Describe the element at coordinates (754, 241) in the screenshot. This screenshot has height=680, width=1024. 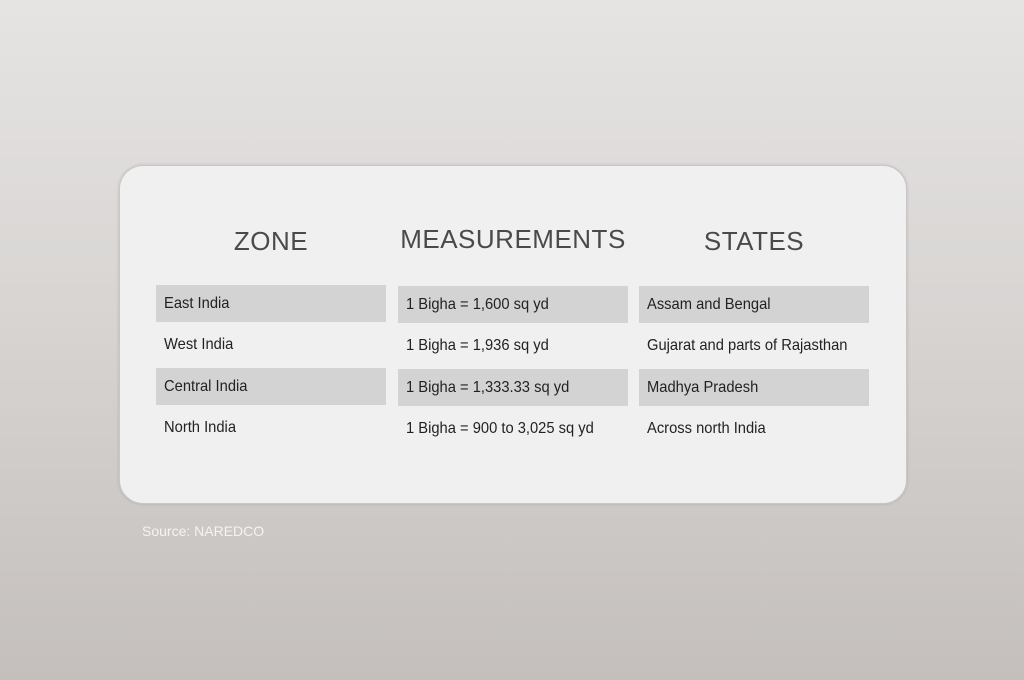
I see `header-states: STATES` at that location.